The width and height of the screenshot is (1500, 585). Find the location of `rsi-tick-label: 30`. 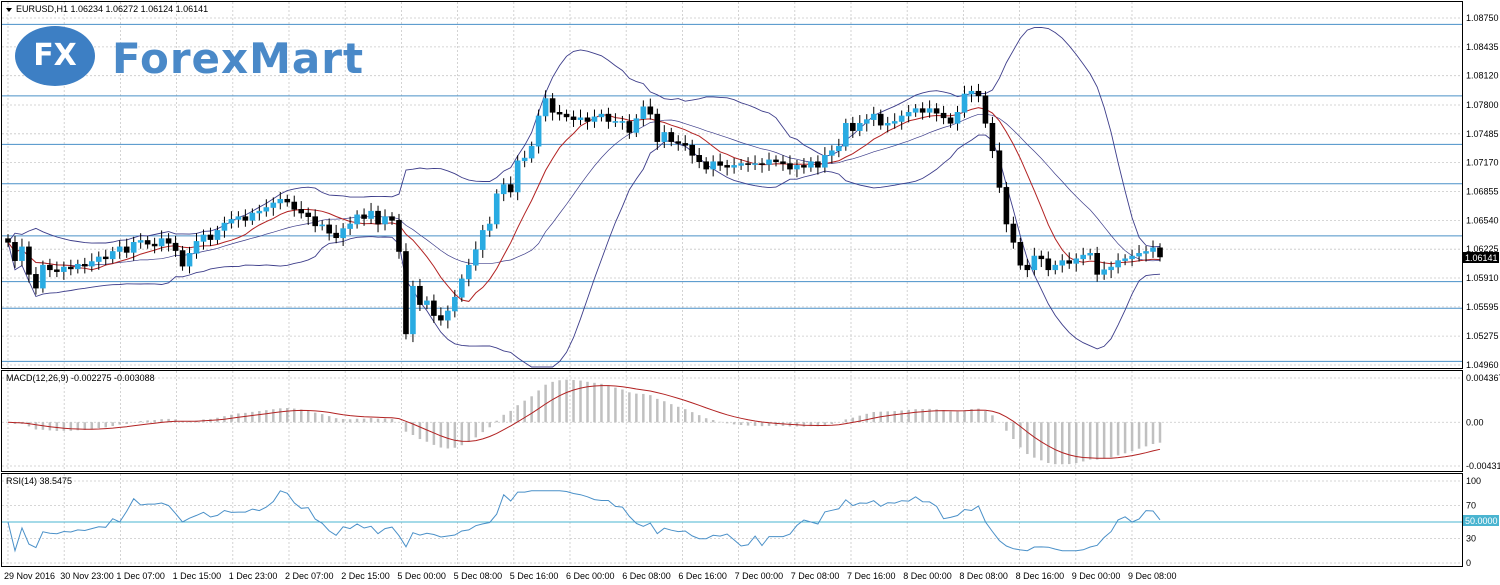

rsi-tick-label: 30 is located at coordinates (1471, 538).